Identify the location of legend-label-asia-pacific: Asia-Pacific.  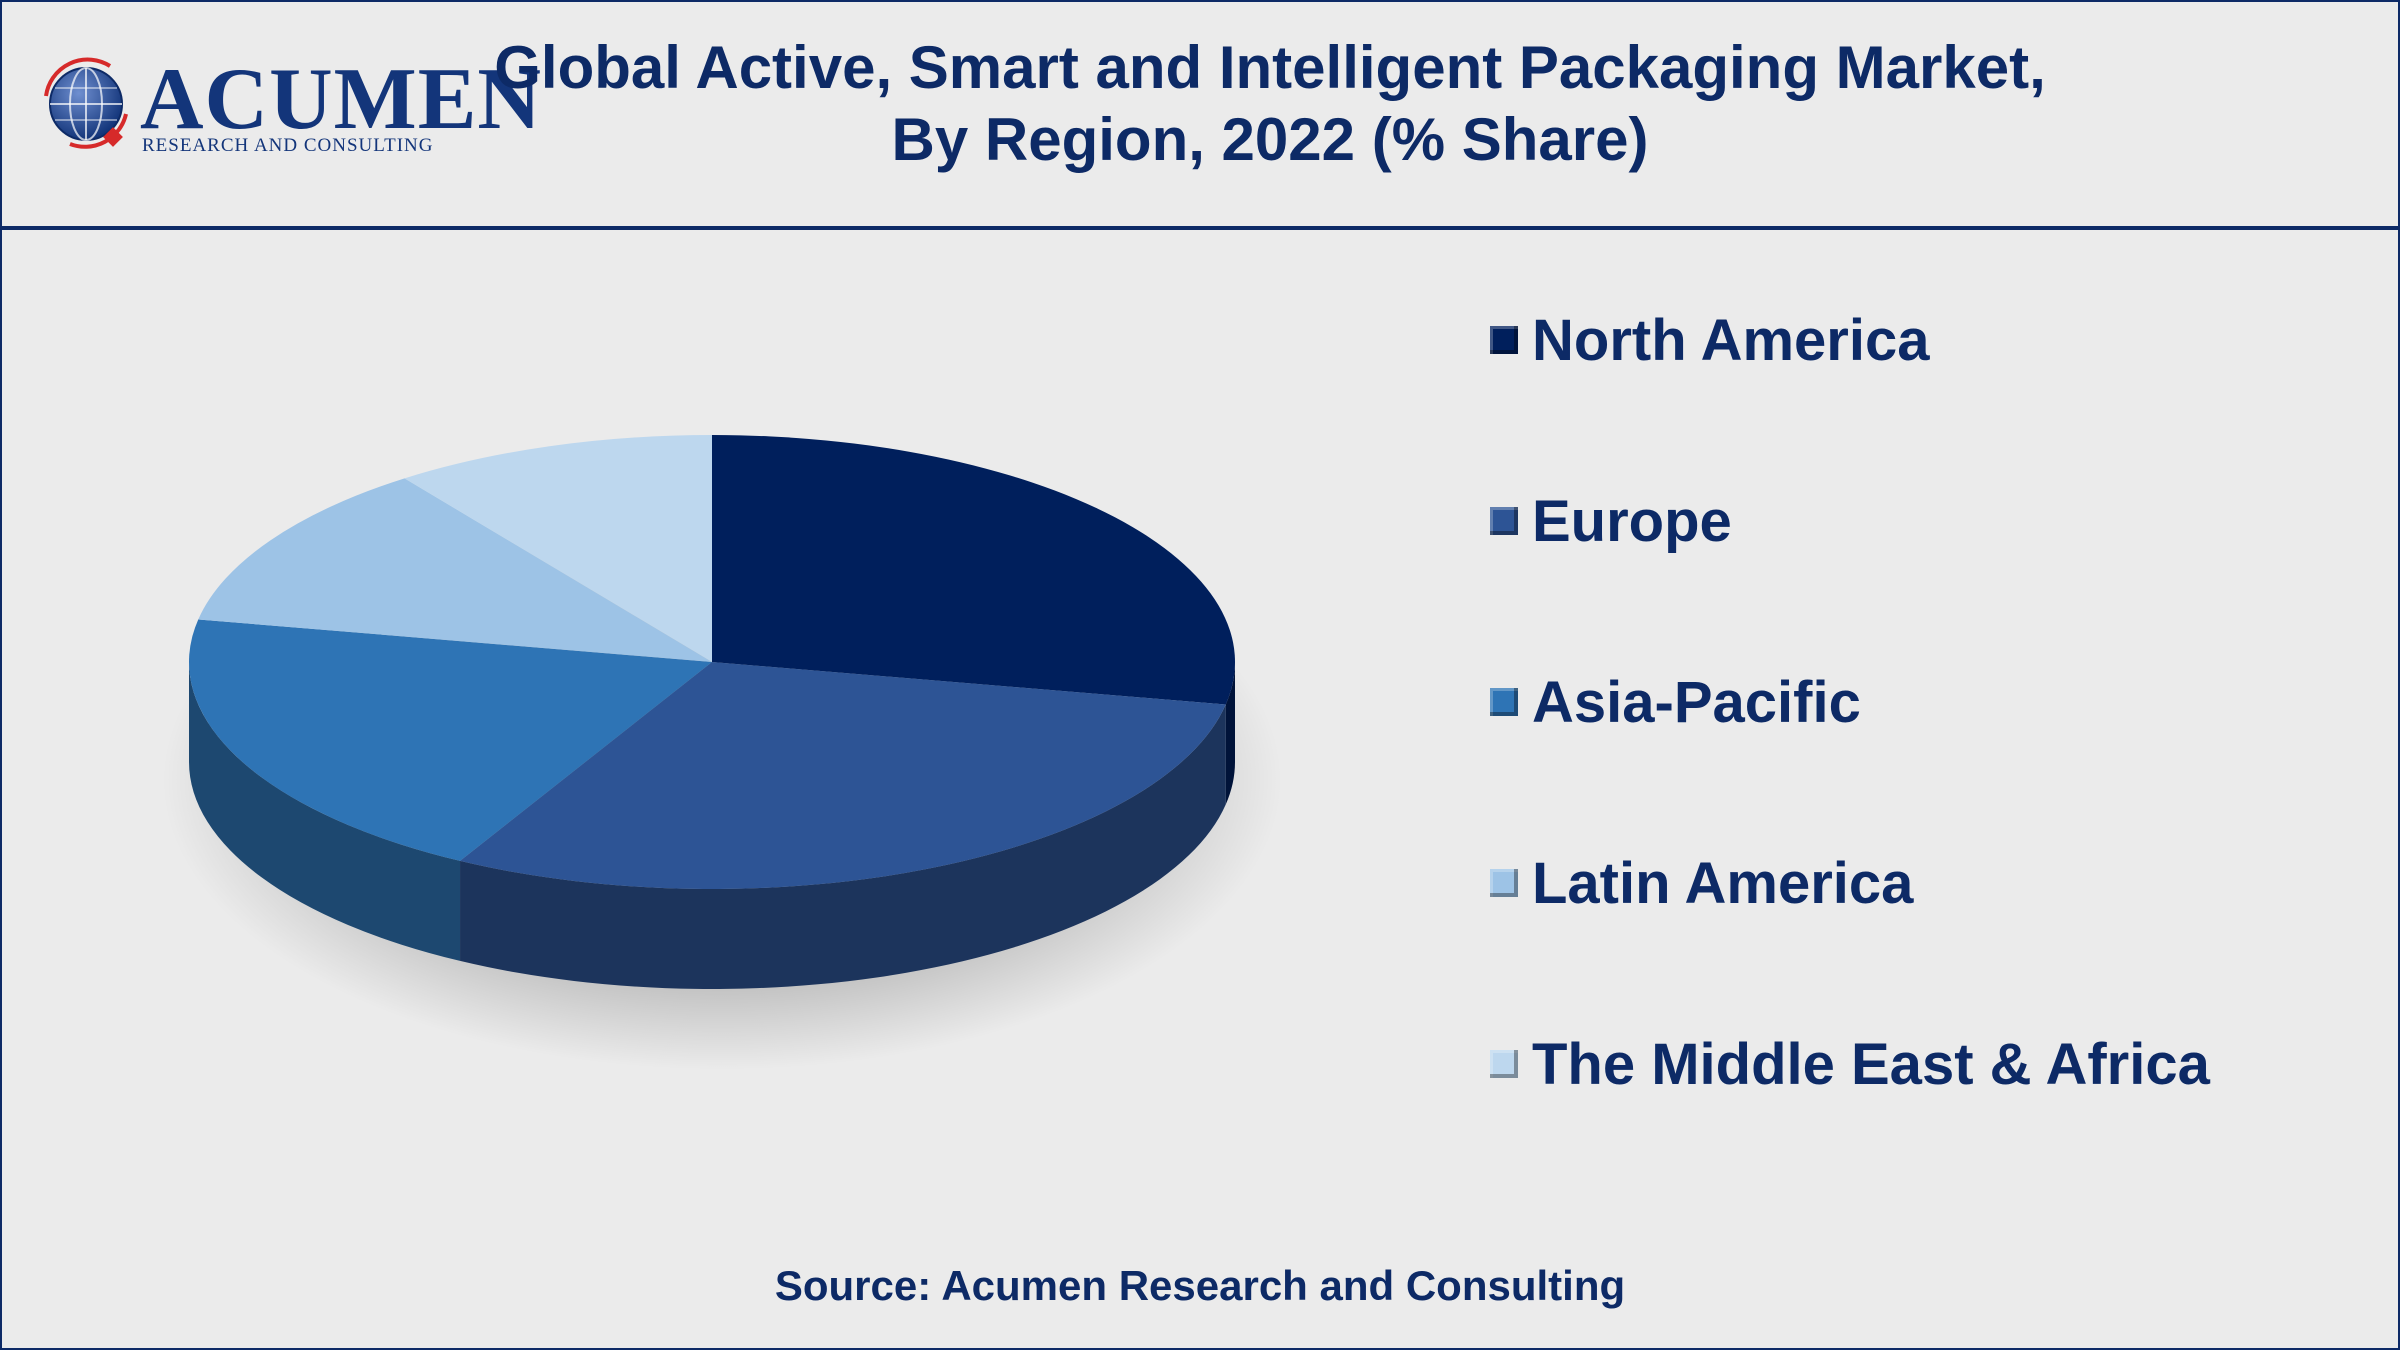
(1696, 702).